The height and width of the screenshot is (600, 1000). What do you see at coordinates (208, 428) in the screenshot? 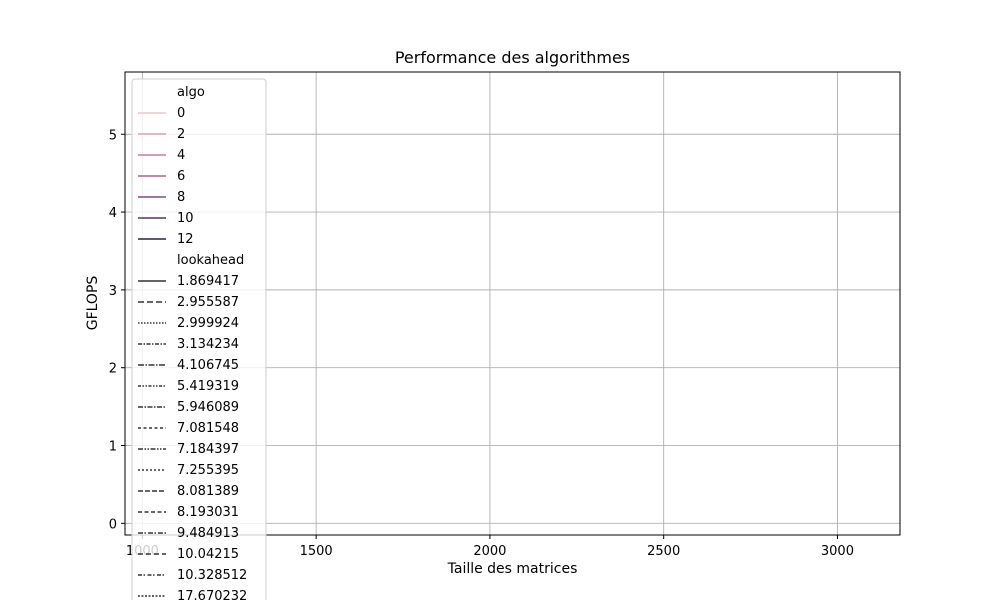
I see `legend-label: 7.081548` at bounding box center [208, 428].